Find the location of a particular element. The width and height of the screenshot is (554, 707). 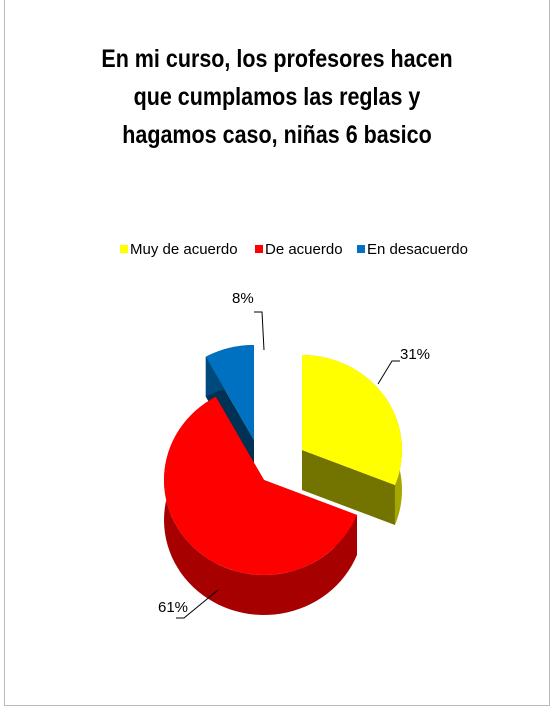

legend-label: De acuerdo is located at coordinates (304, 249).